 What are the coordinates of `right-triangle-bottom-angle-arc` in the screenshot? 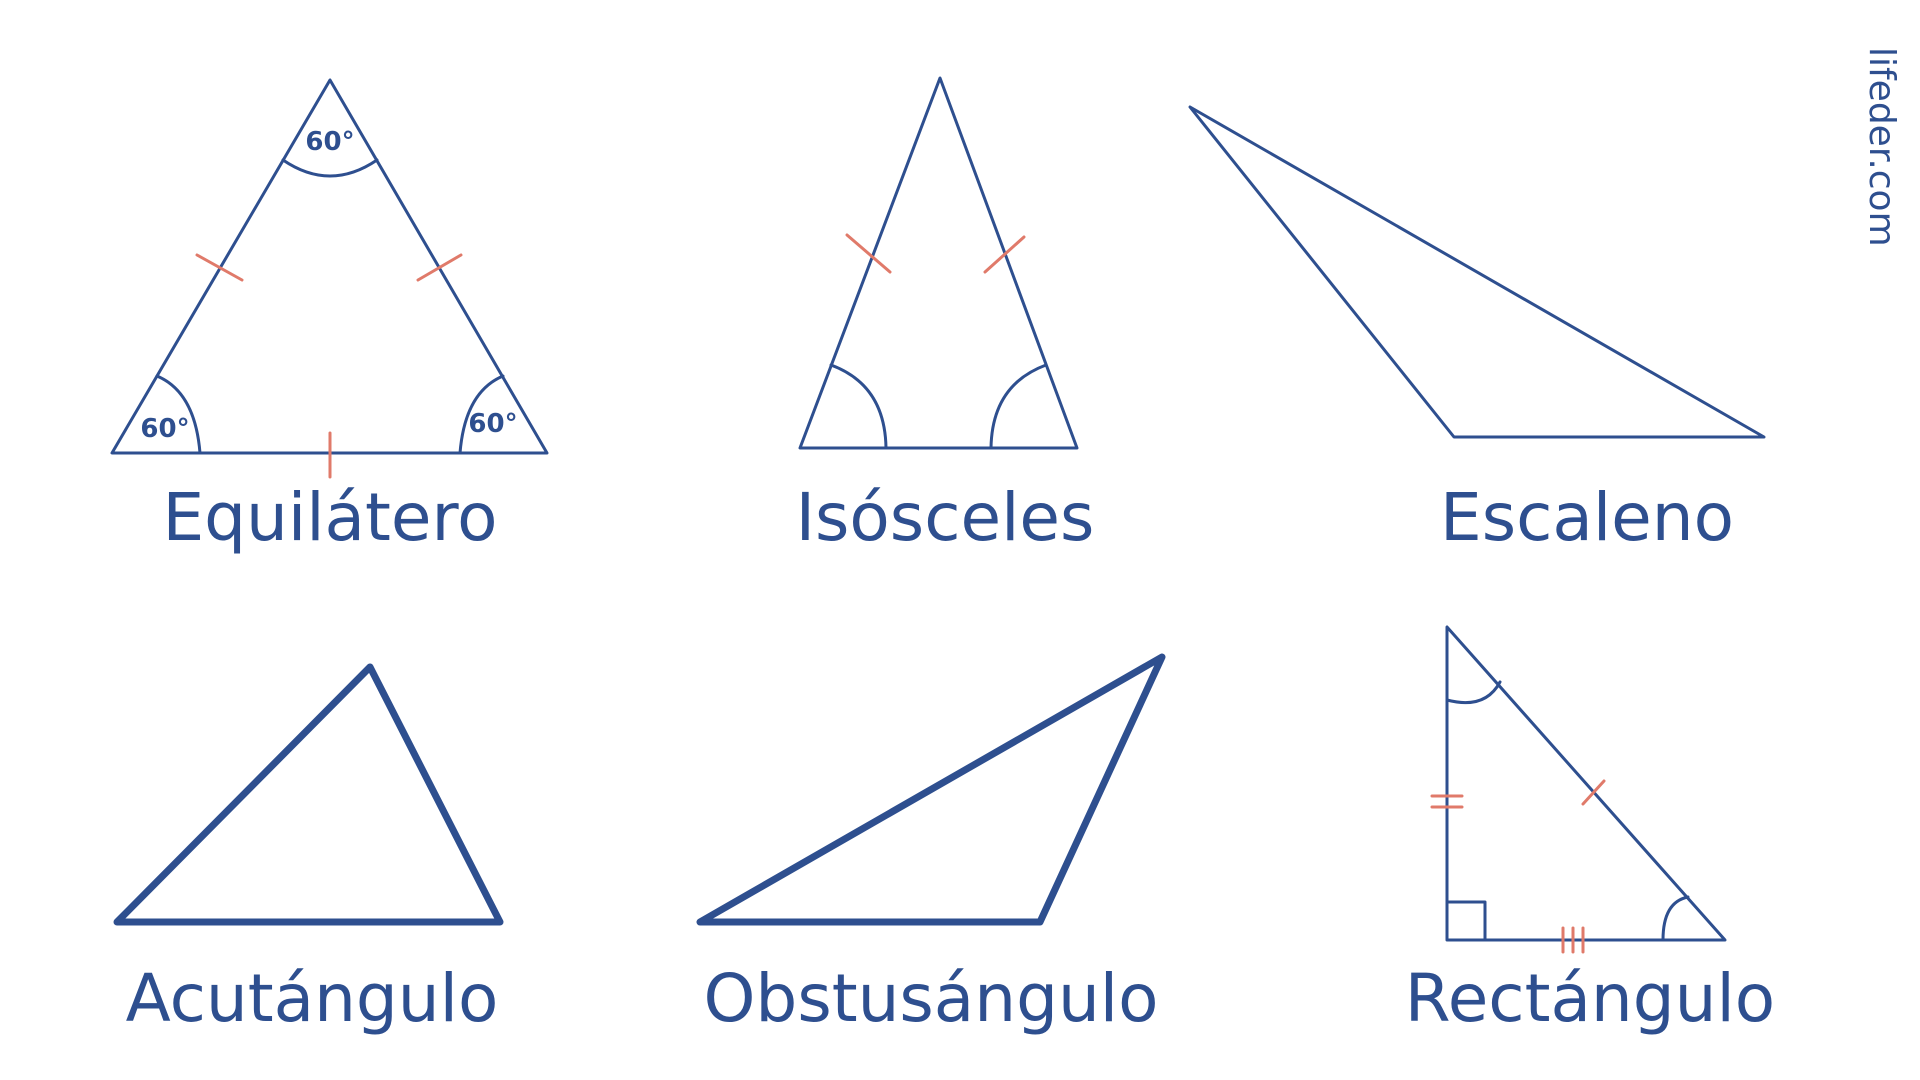 It's located at (1675, 918).